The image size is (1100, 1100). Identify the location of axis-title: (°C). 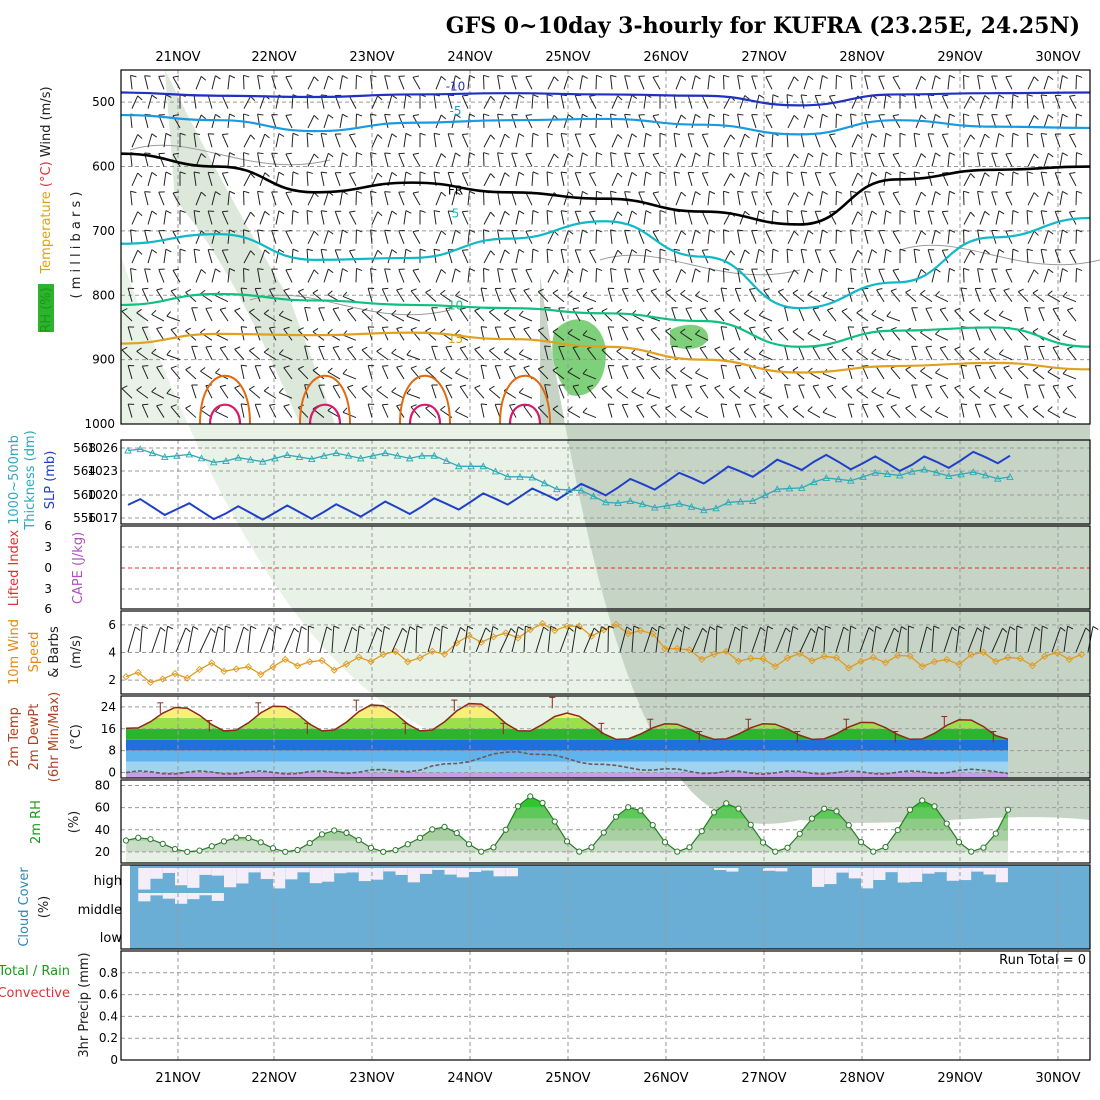
(76, 737).